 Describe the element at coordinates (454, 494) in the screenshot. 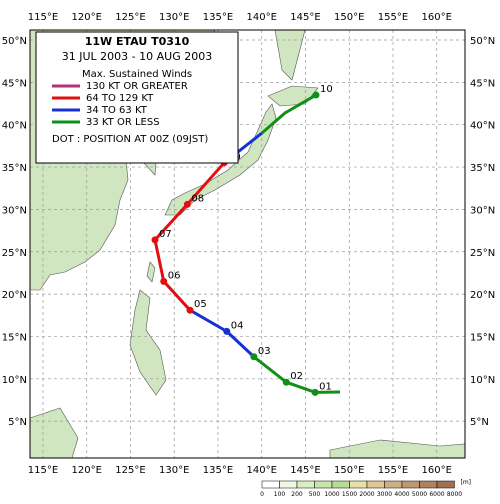

I see `scale-label: 8000` at that location.